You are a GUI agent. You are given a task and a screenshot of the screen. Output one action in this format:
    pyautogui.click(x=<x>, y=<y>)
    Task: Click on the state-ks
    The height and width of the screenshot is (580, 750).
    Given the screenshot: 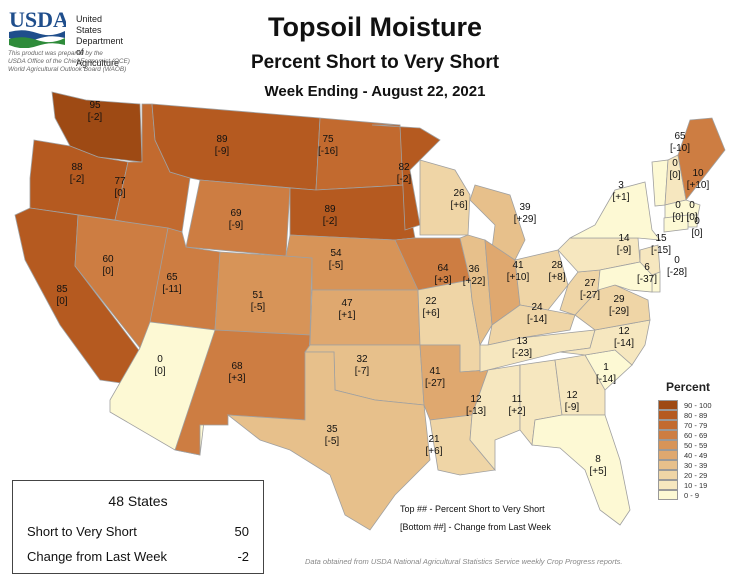 What is the action you would take?
    pyautogui.click(x=365, y=317)
    